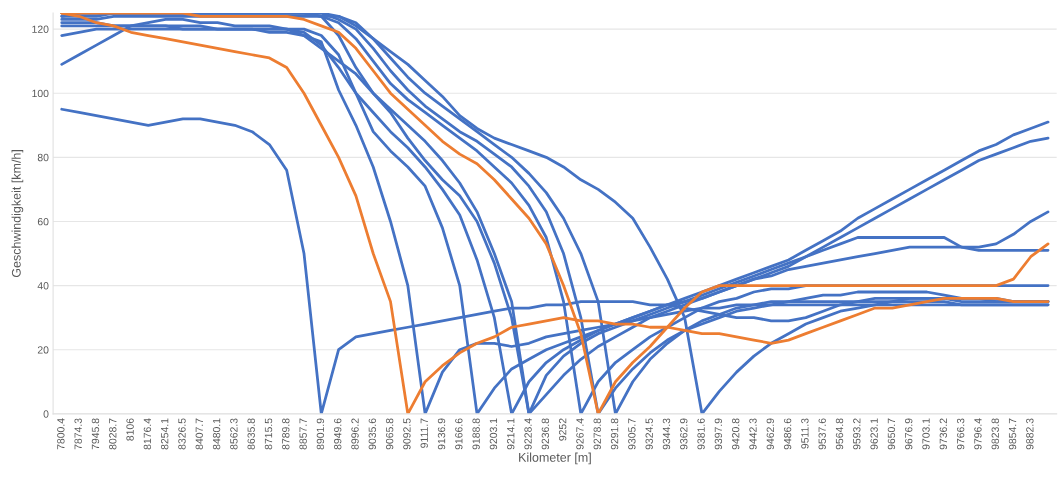 The width and height of the screenshot is (1062, 484). Describe the element at coordinates (43, 350) in the screenshot. I see `y-tick-label: 20` at that location.